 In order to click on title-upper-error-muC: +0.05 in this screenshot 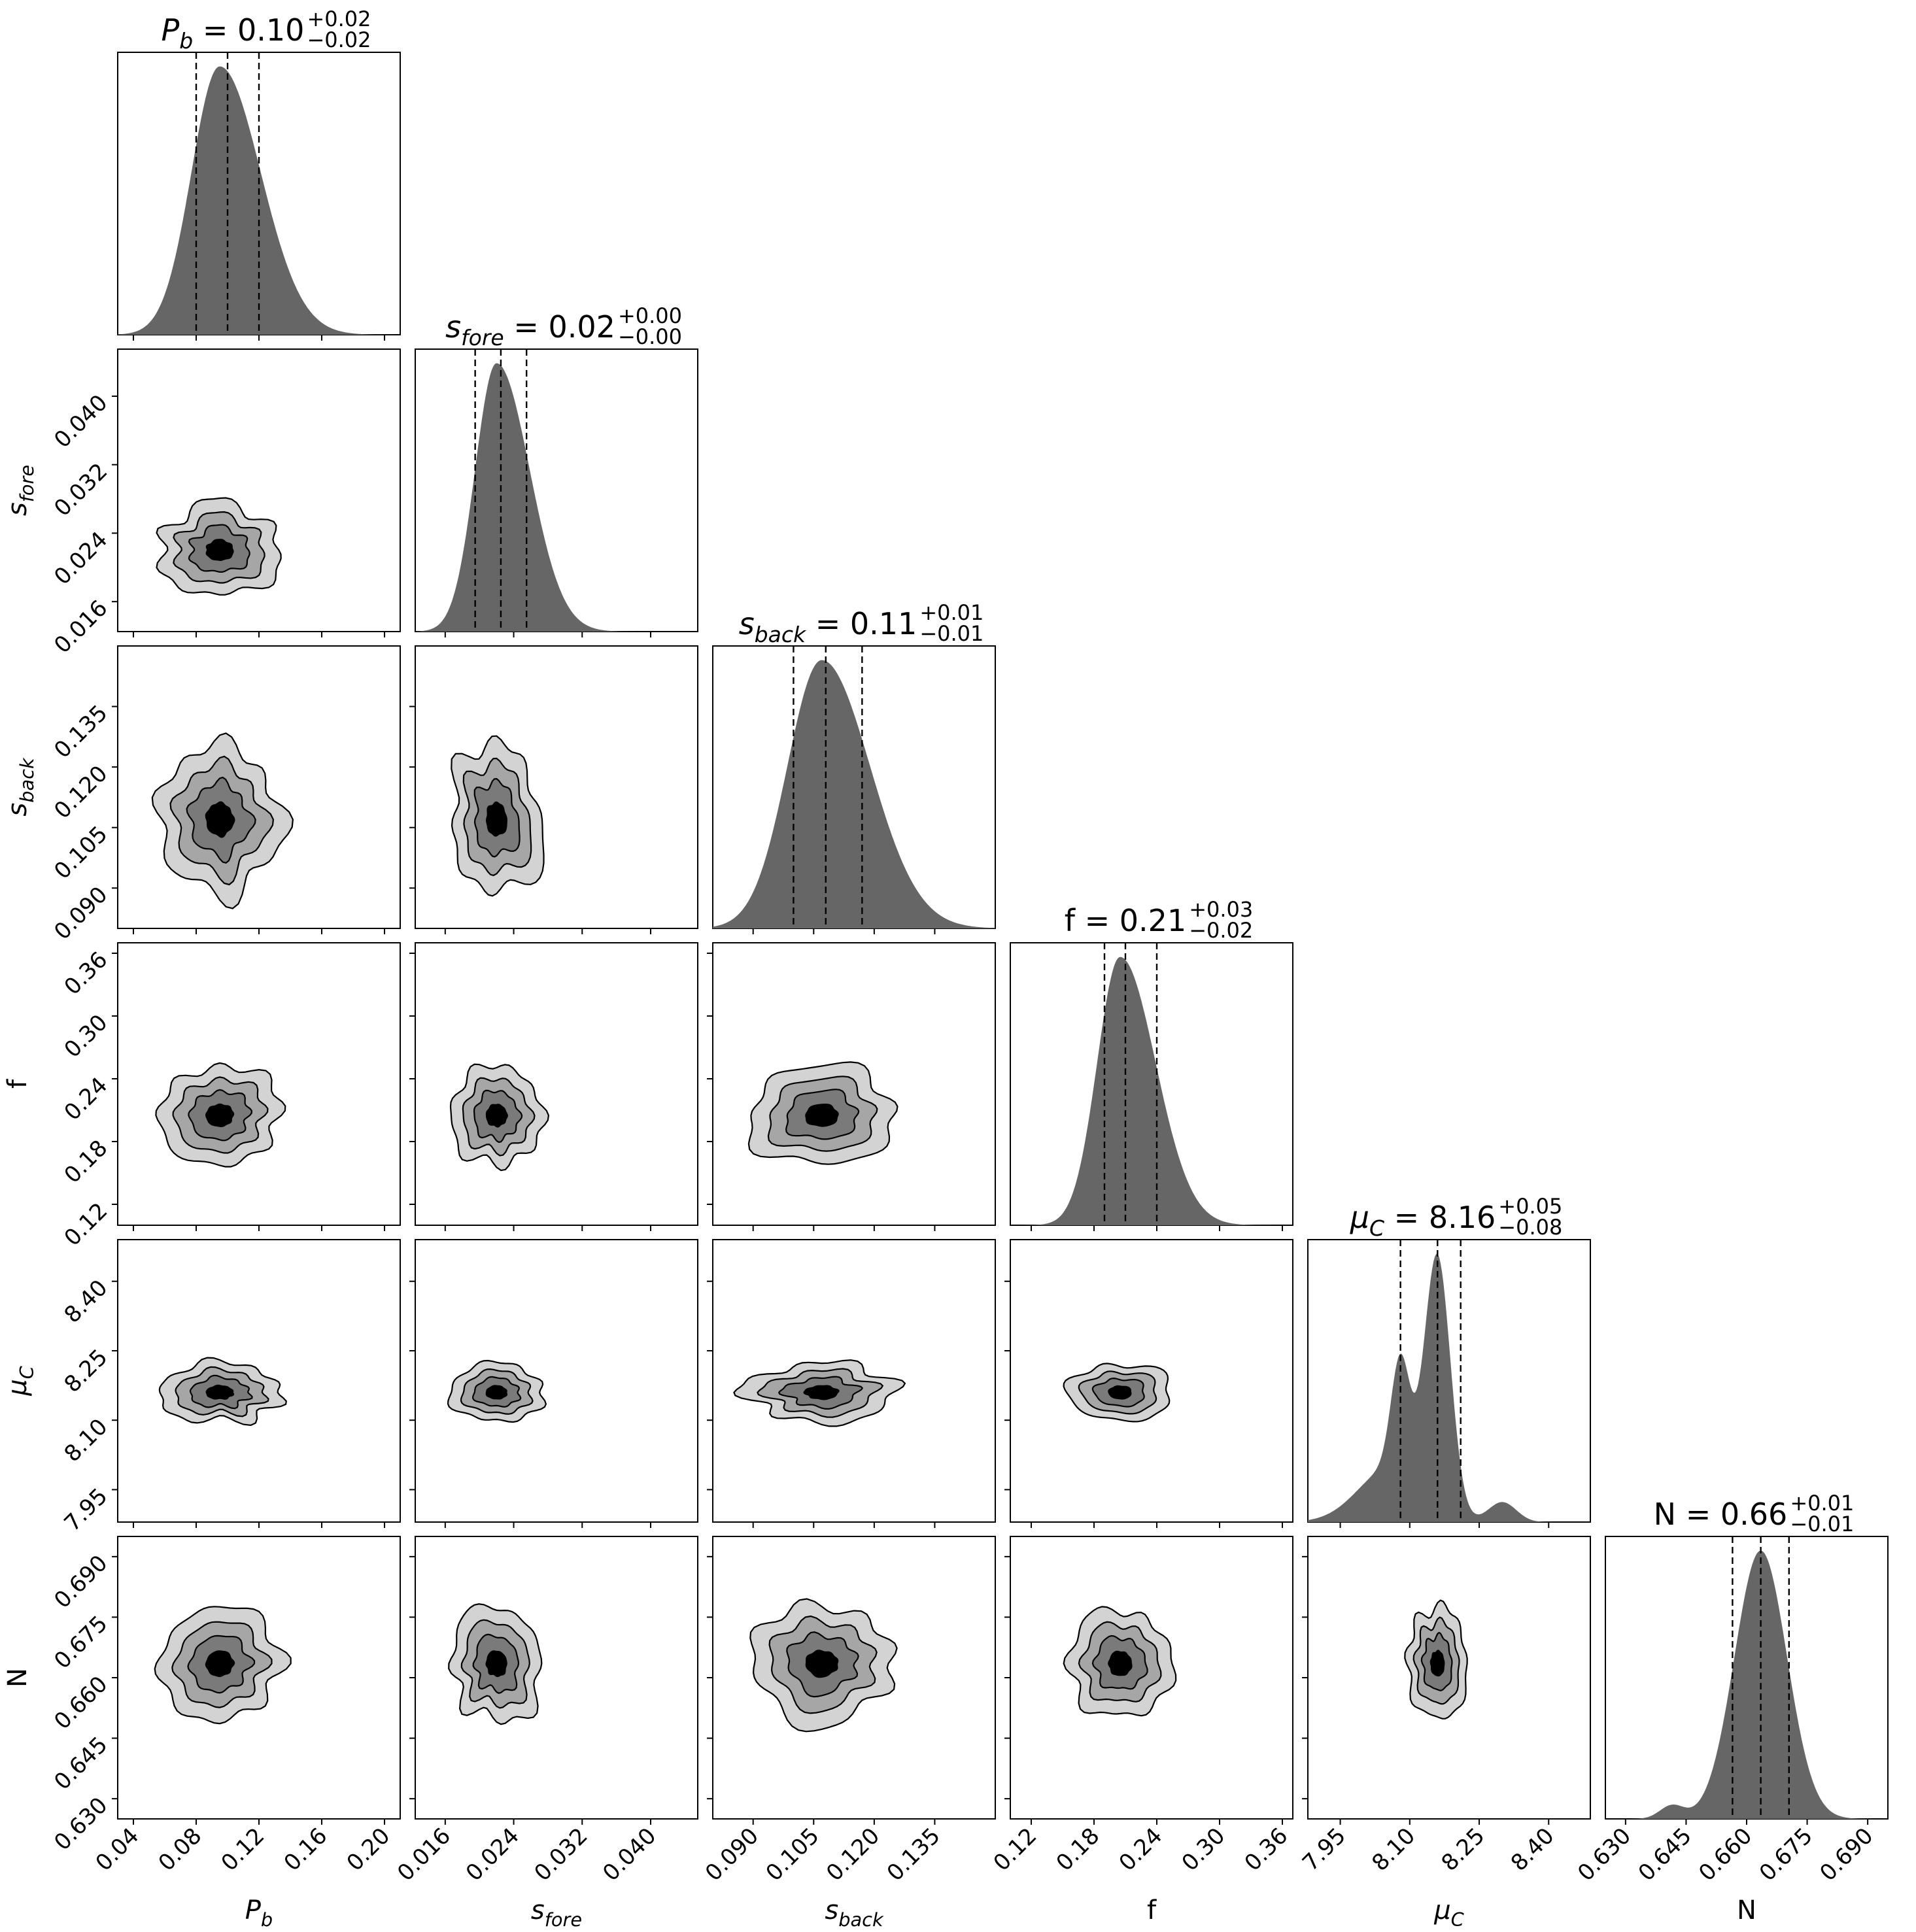, I will do `click(1530, 1206)`.